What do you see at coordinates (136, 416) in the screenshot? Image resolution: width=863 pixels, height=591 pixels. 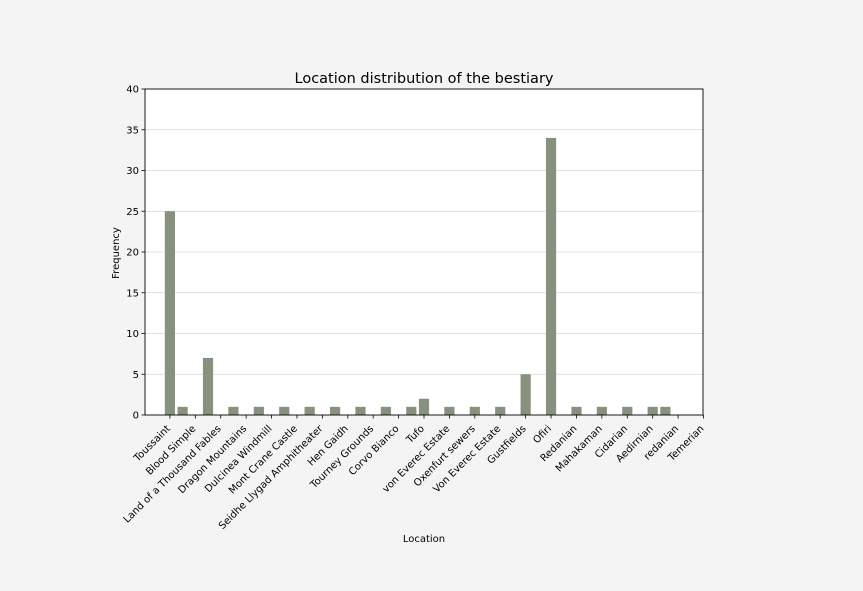 I see `y-tick-label: 0` at bounding box center [136, 416].